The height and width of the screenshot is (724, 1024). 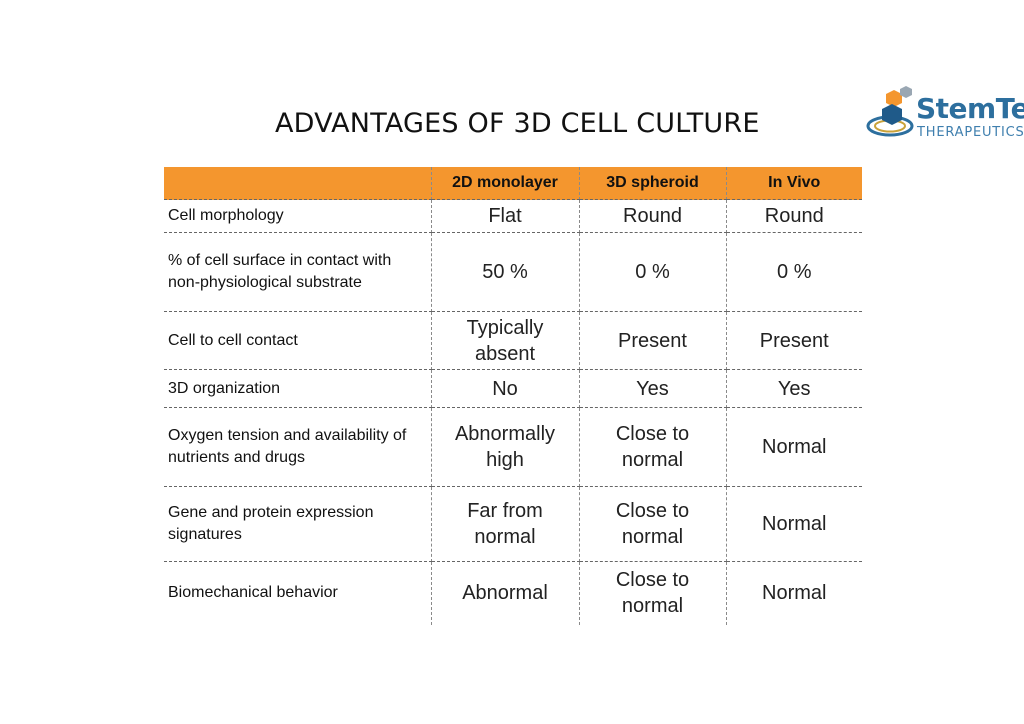 I want to click on table-header-row: 2D monolayer 3D spheroid In Vivo, so click(x=513, y=183).